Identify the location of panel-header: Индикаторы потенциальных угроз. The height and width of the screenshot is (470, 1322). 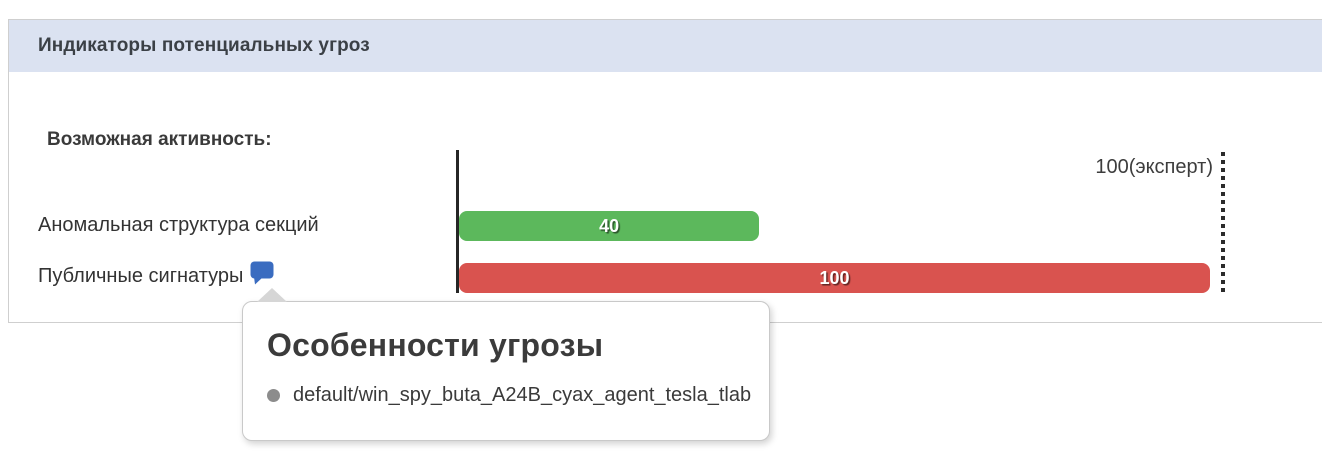
(665, 46).